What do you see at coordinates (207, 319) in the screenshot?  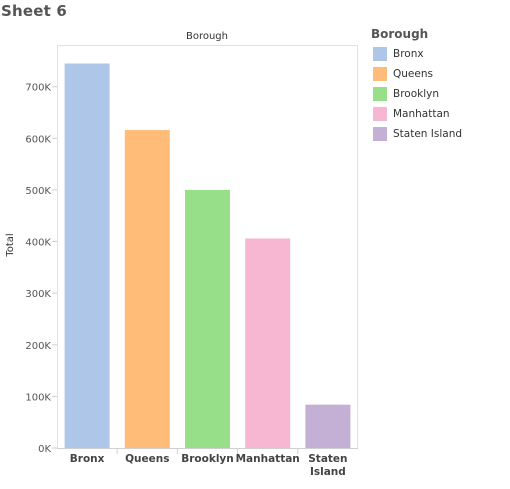 I see `bar-brooklyn` at bounding box center [207, 319].